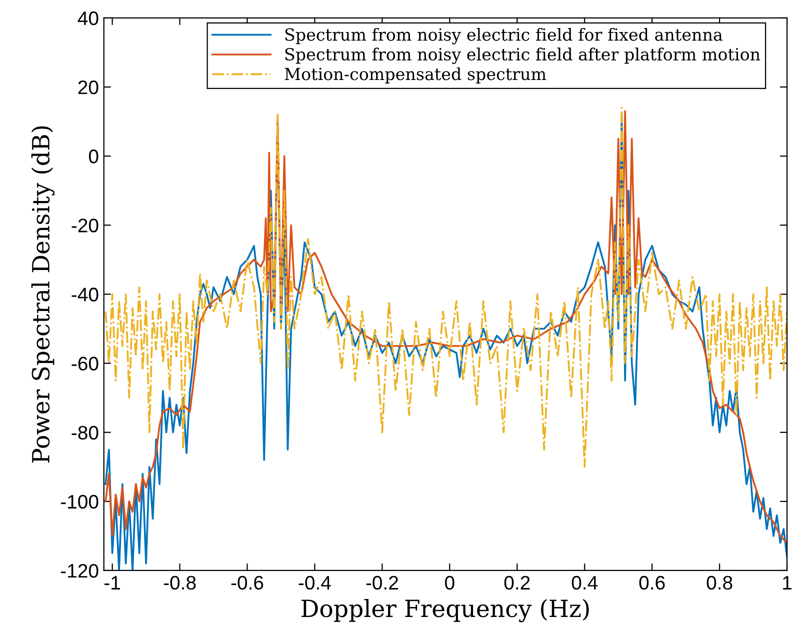  Describe the element at coordinates (382, 583) in the screenshot. I see `x-tick-label: -0.2` at that location.